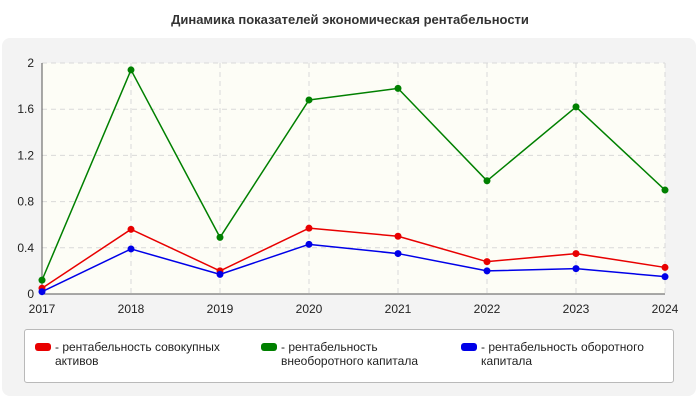 The width and height of the screenshot is (700, 400). Describe the element at coordinates (30, 63) in the screenshot. I see `y-tick-label: 2` at that location.